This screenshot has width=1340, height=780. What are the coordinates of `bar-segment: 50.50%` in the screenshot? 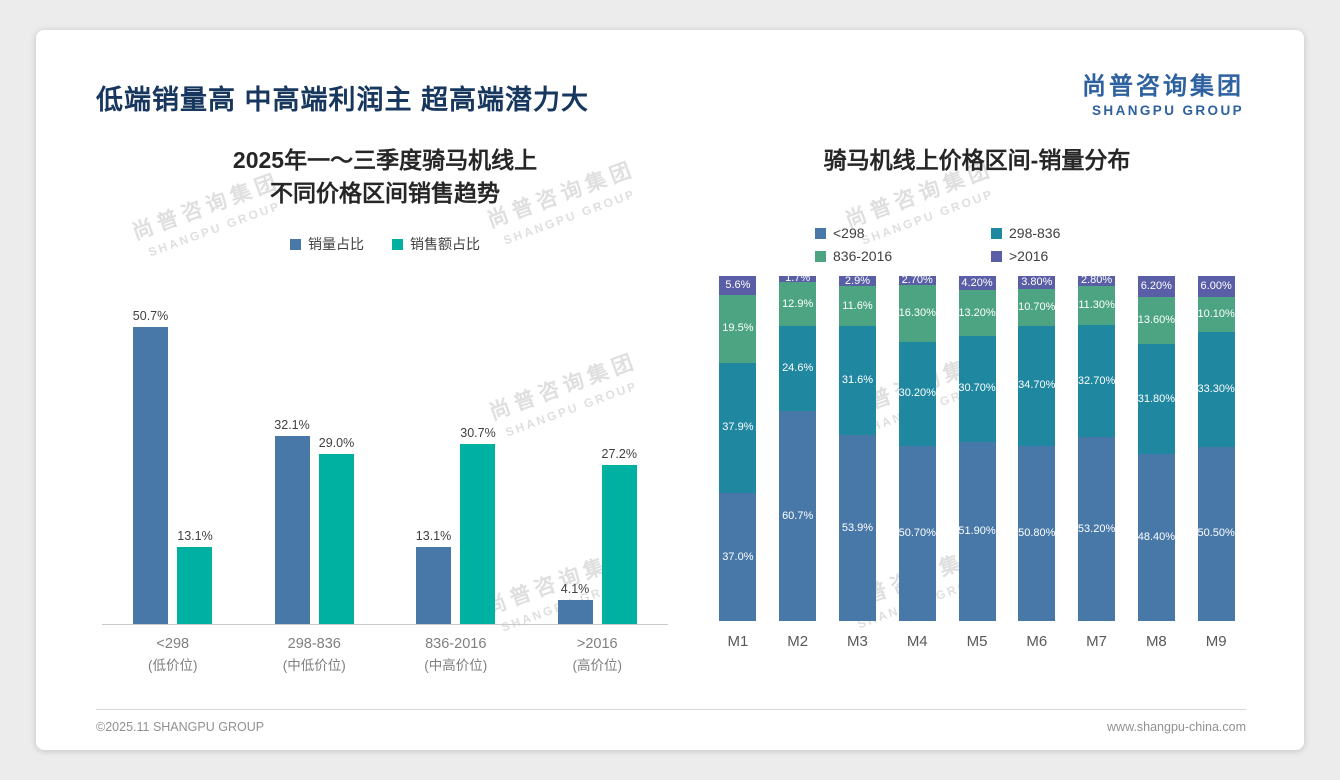 It's located at (1216, 533).